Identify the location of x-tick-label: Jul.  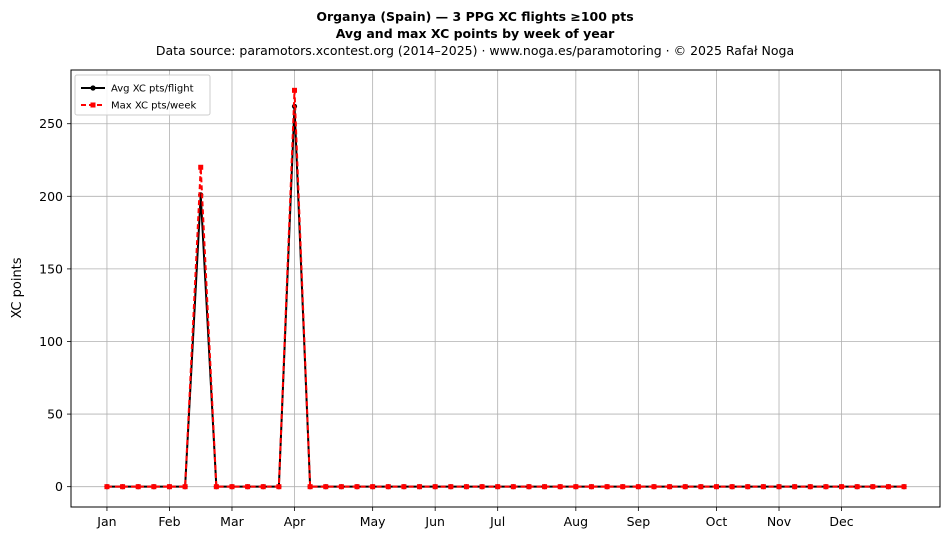
(497, 521).